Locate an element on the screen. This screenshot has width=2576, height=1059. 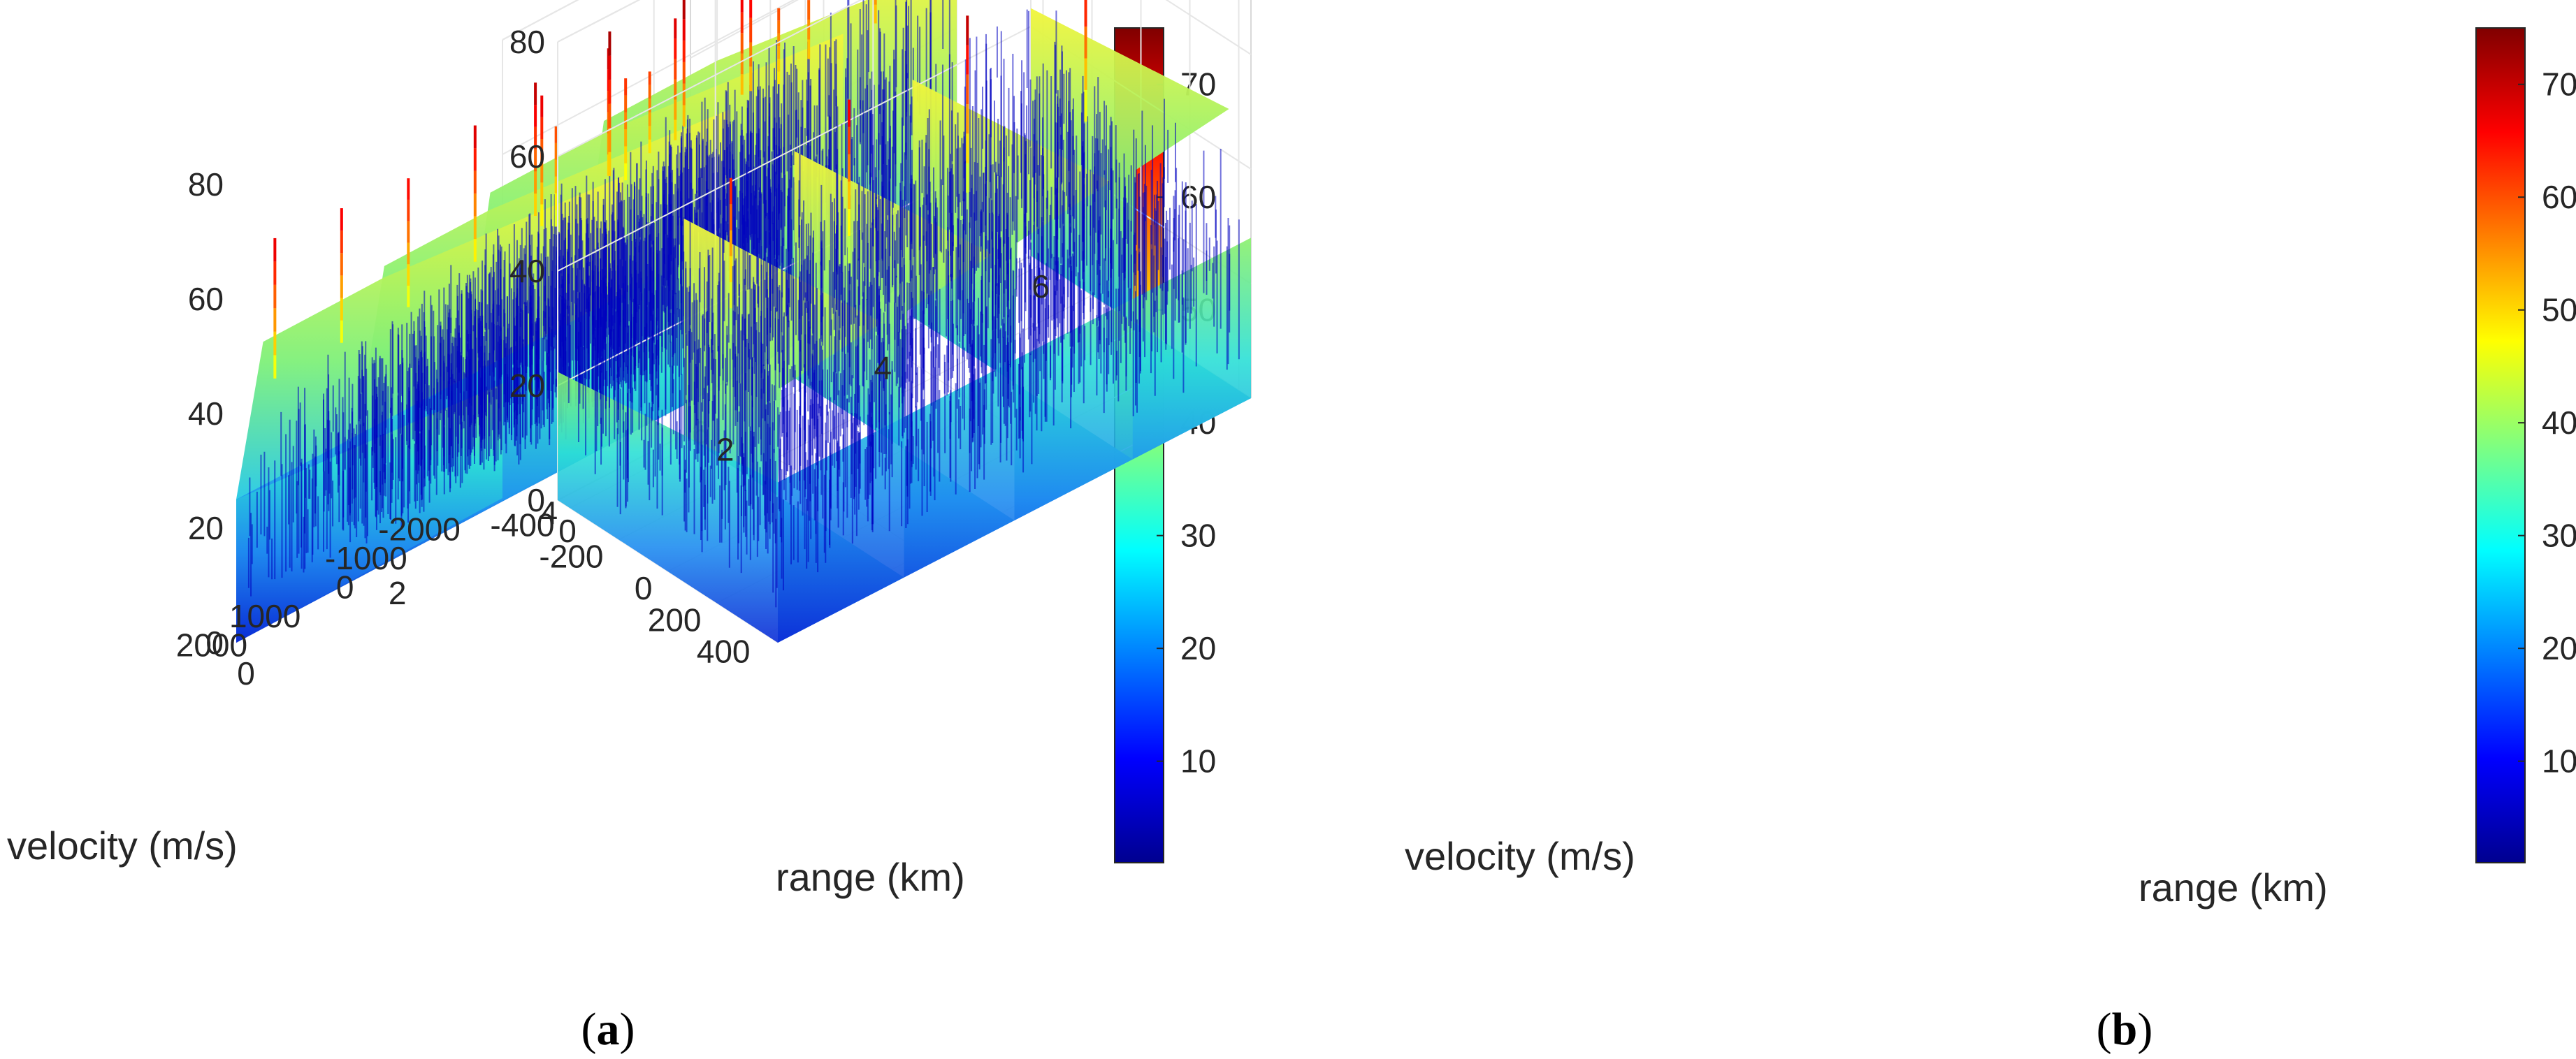
colorbar-tick-label: 60 is located at coordinates (2559, 197).